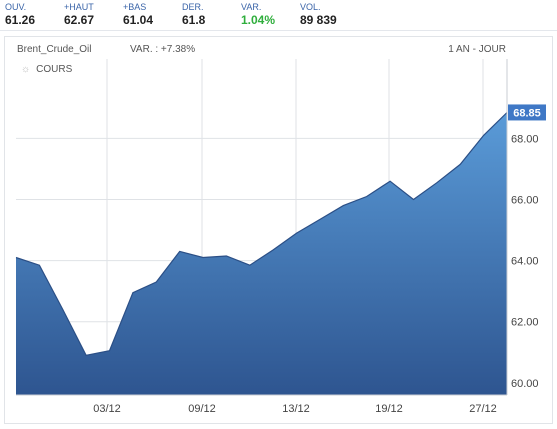 The image size is (557, 429). I want to click on x-tick-label: 03/12, so click(107, 409).